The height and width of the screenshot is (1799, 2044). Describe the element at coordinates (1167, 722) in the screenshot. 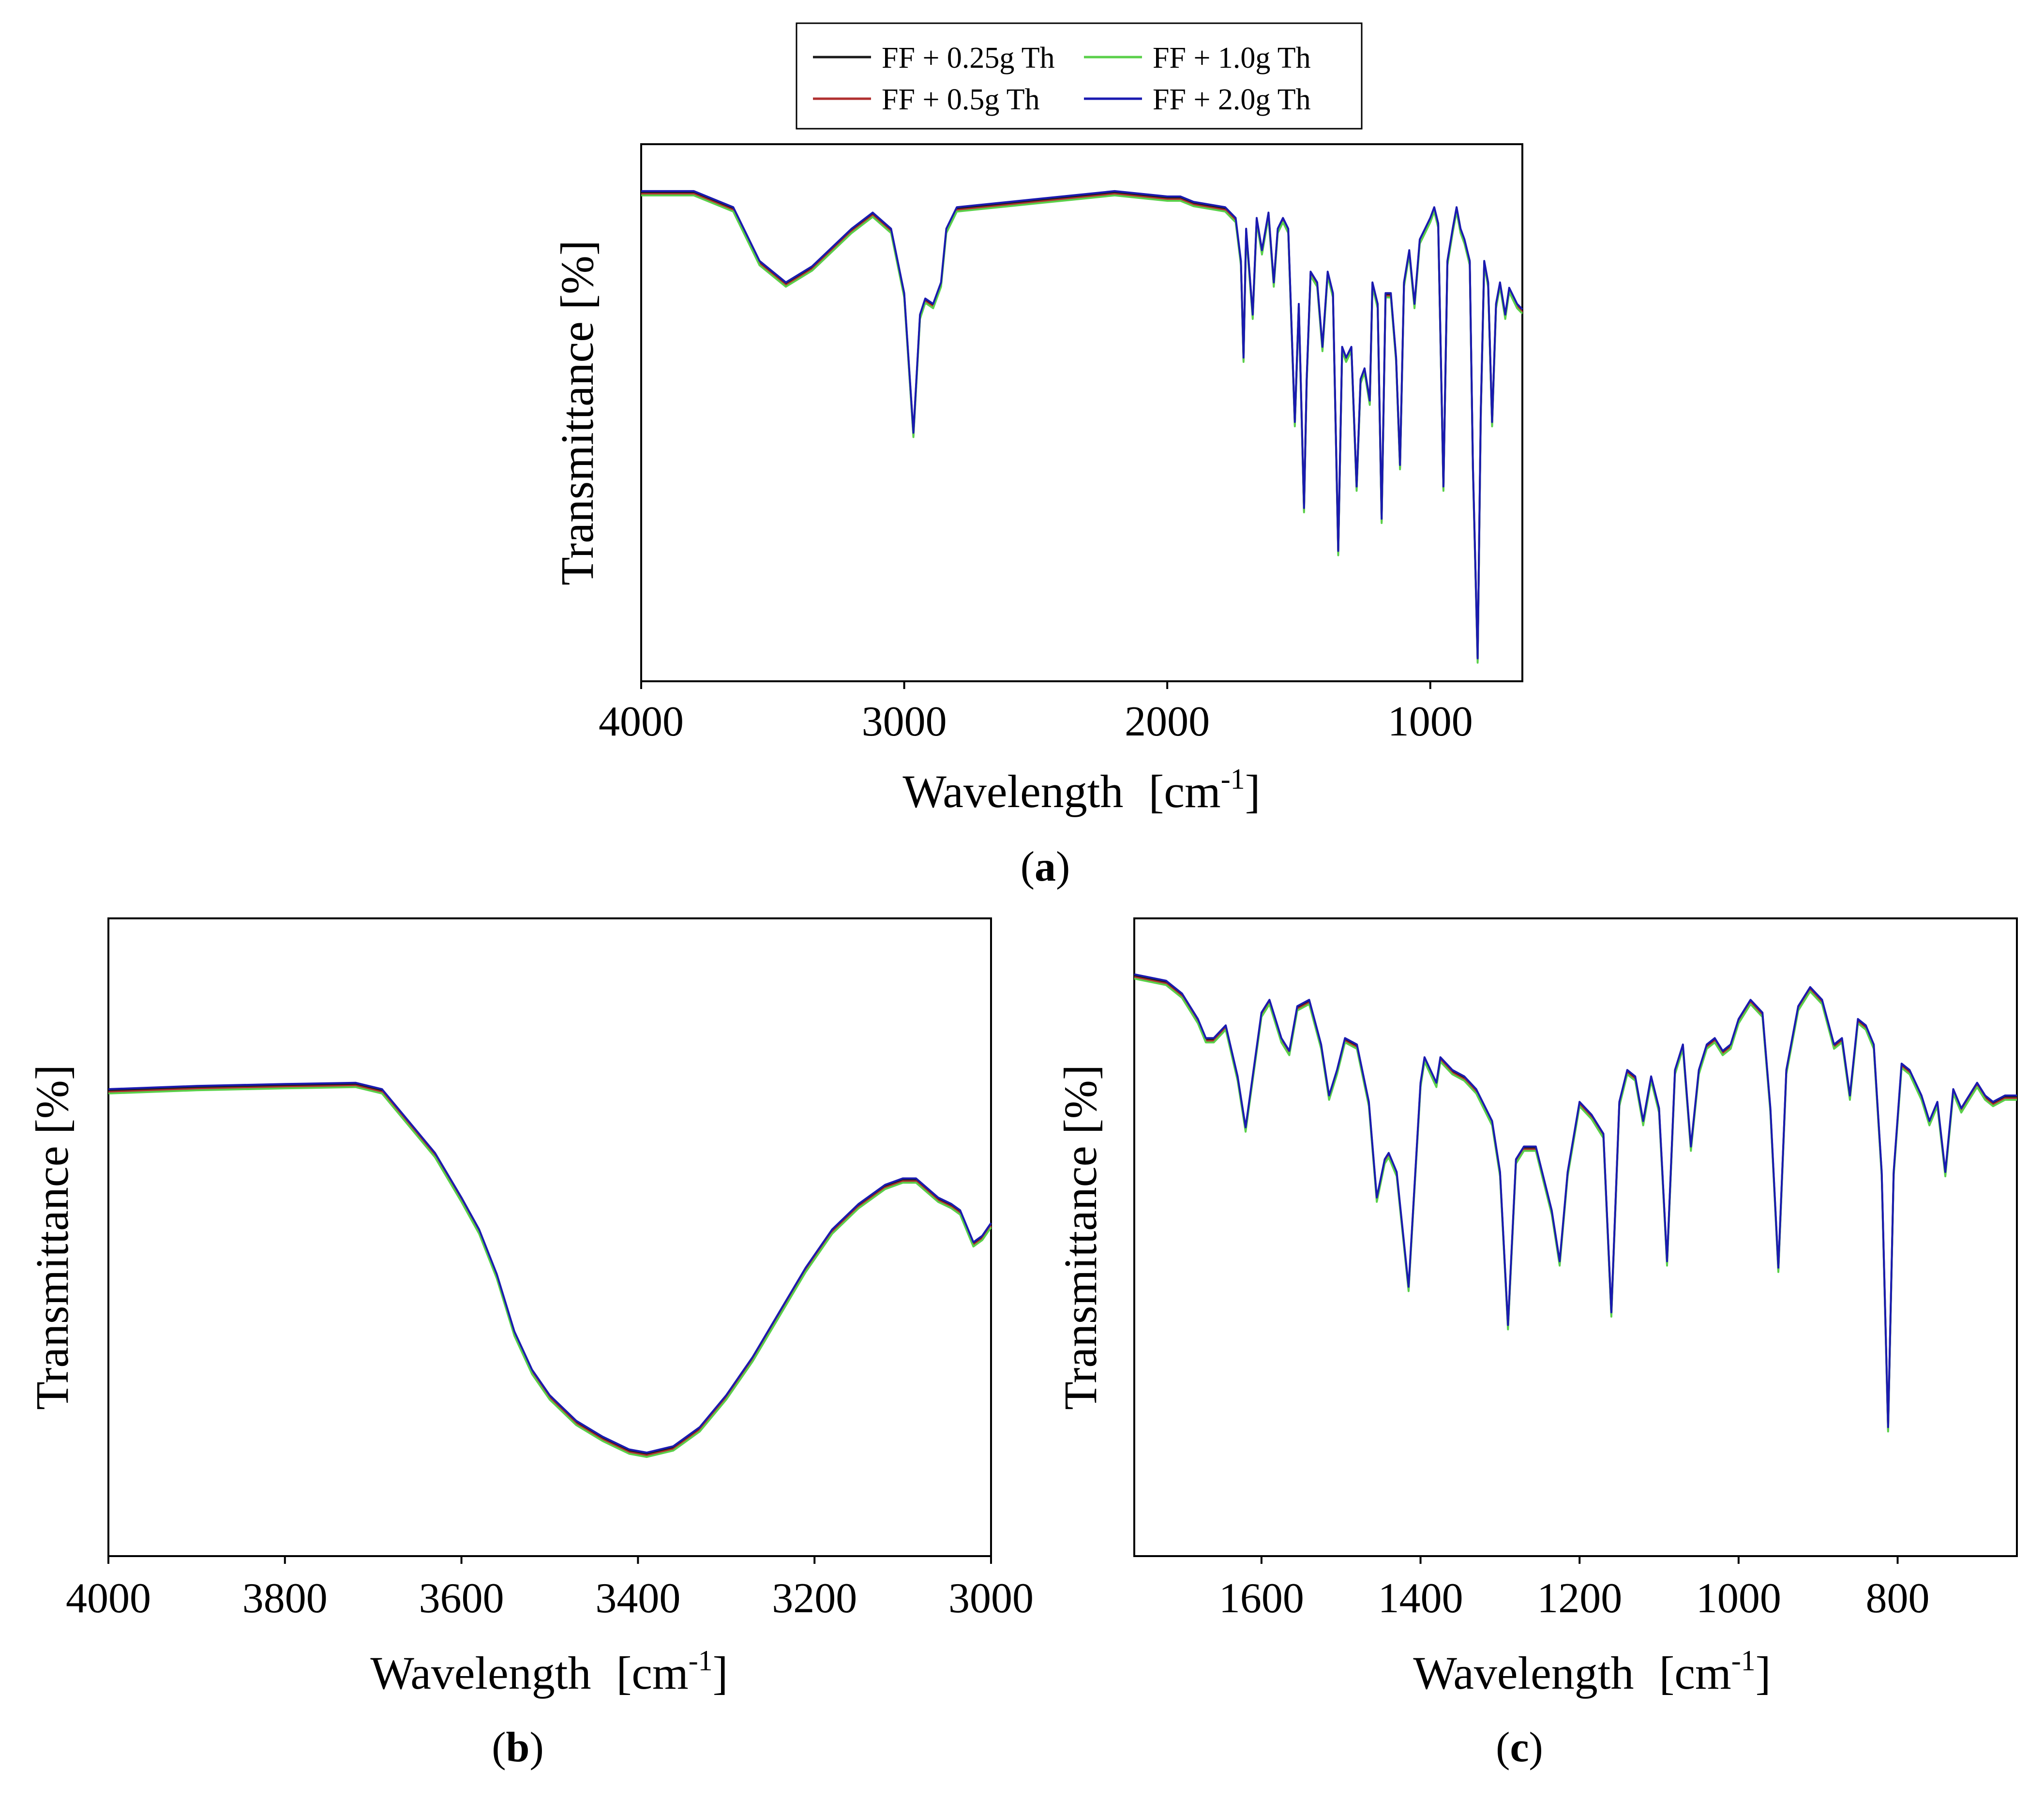

I see `x-tick-label-a-2: 2000` at that location.